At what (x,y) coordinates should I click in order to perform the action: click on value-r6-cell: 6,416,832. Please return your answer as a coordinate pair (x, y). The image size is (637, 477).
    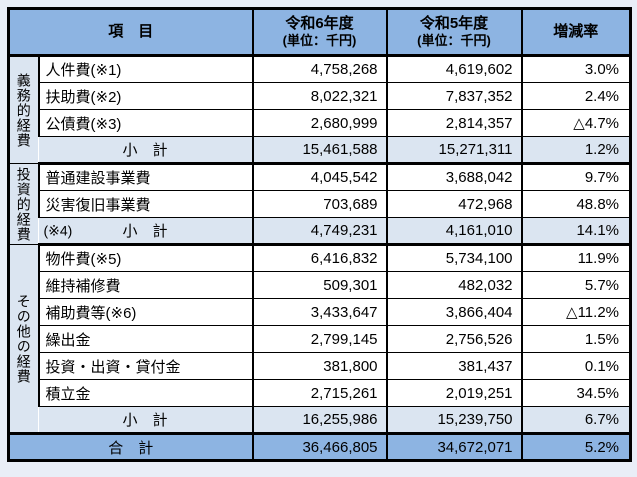
    Looking at the image, I should click on (319, 258).